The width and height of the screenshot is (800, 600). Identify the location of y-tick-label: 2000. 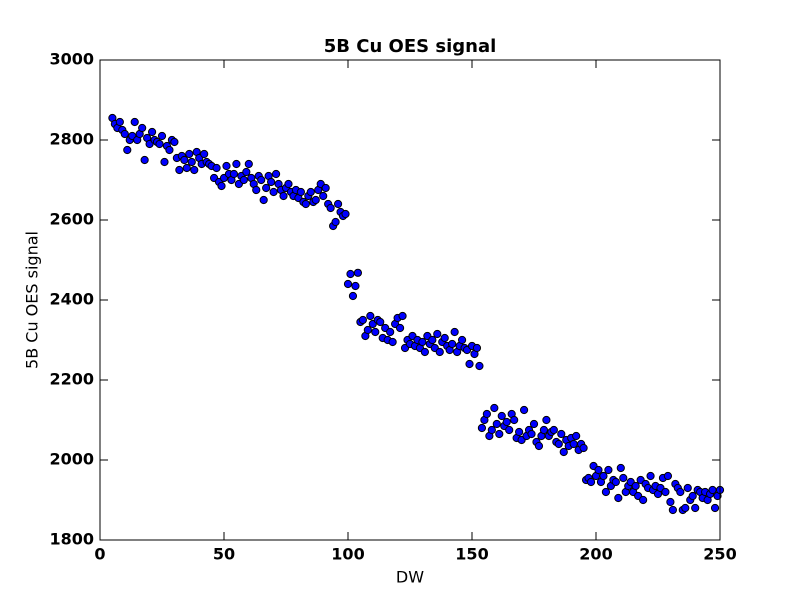
(71, 459).